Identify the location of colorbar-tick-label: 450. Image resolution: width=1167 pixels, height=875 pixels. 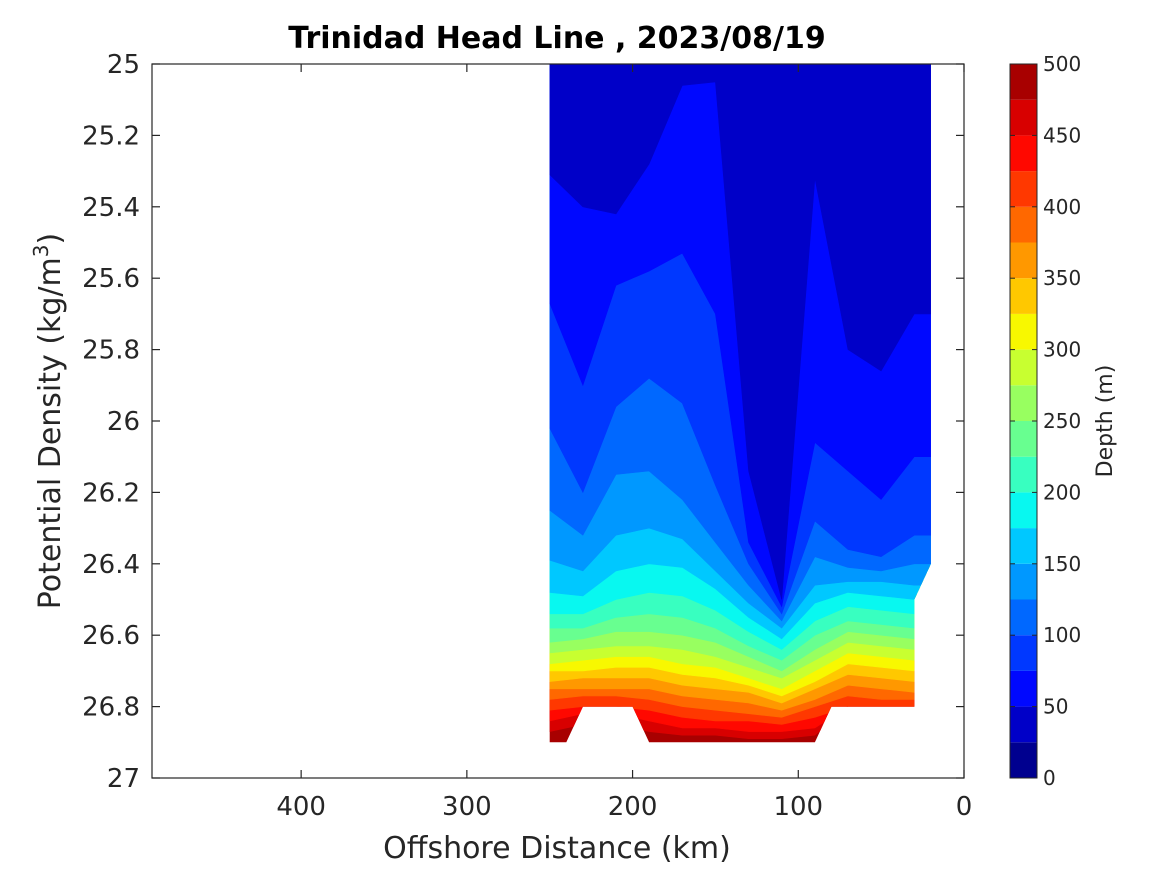
(1062, 135).